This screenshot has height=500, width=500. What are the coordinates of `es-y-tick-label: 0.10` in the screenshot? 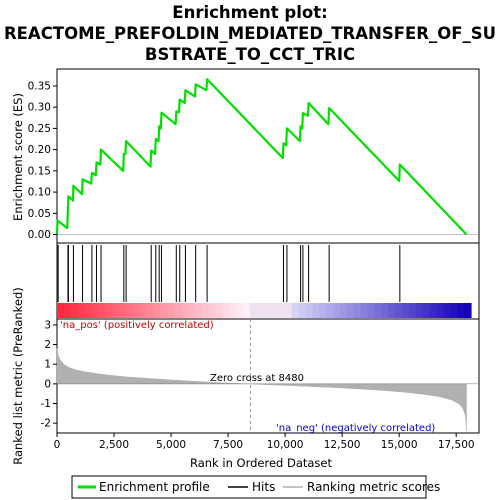 It's located at (39, 193).